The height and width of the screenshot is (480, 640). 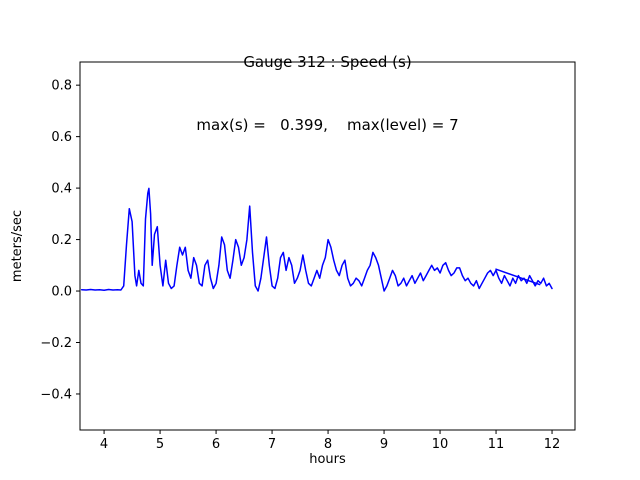 What do you see at coordinates (61, 86) in the screenshot?
I see `y-tick-label: 0.8` at bounding box center [61, 86].